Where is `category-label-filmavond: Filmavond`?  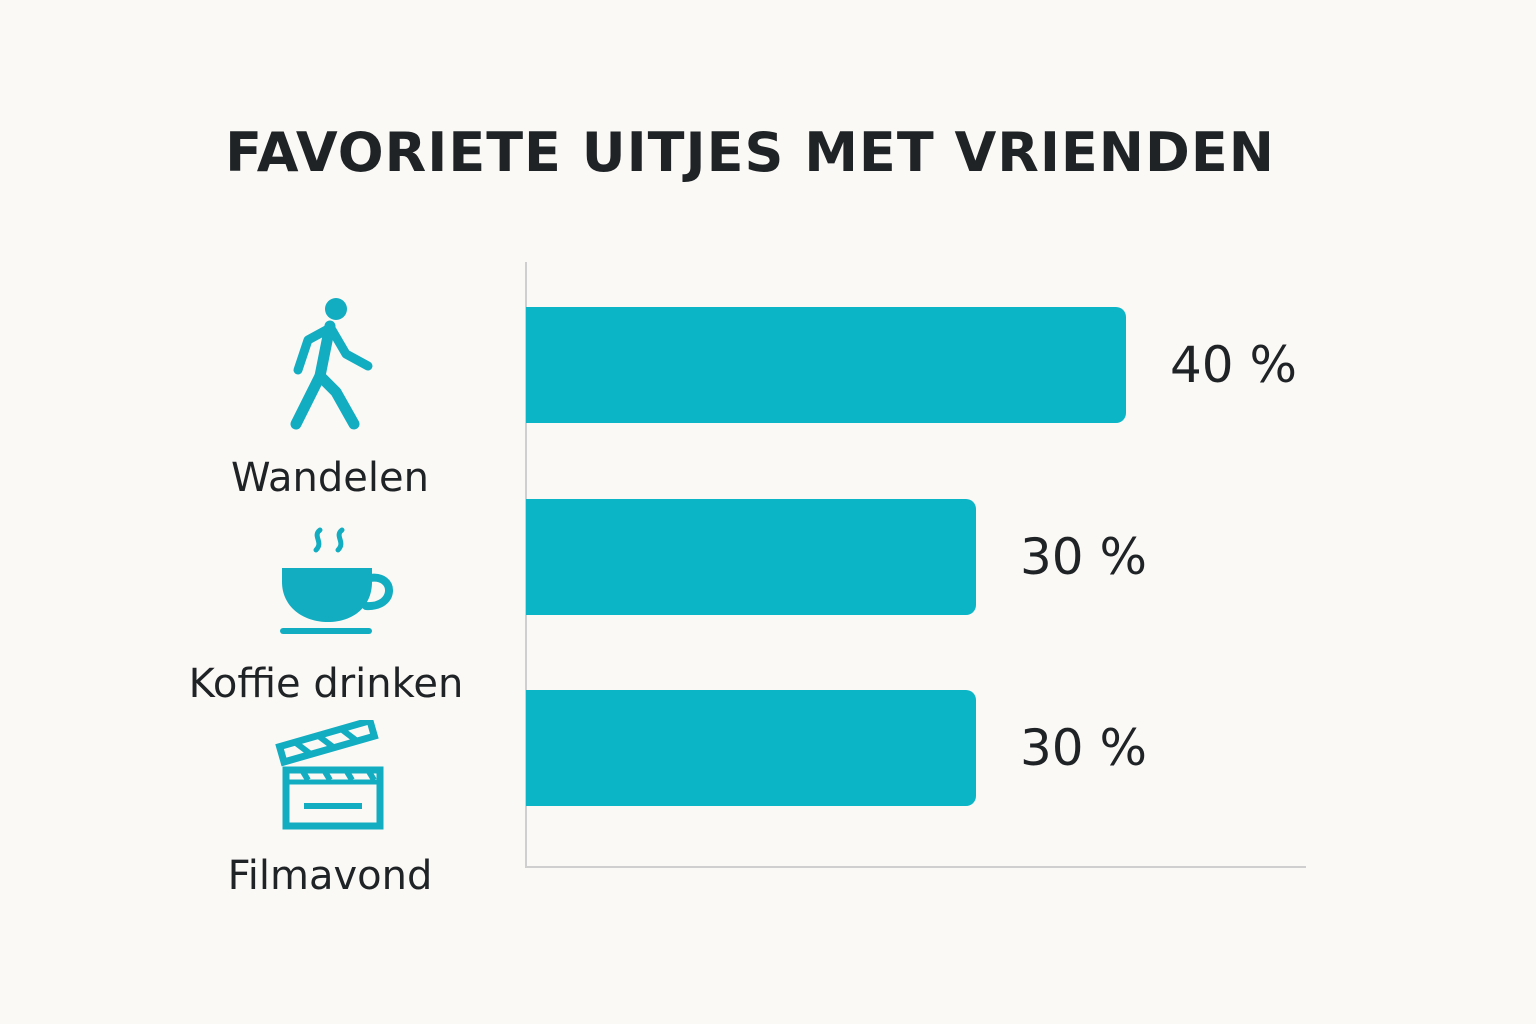 category-label-filmavond: Filmavond is located at coordinates (330, 876).